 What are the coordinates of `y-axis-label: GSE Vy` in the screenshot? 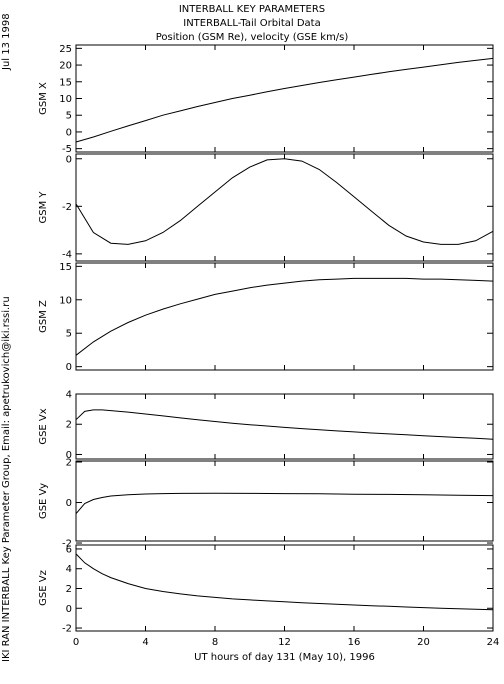 It's located at (43, 501).